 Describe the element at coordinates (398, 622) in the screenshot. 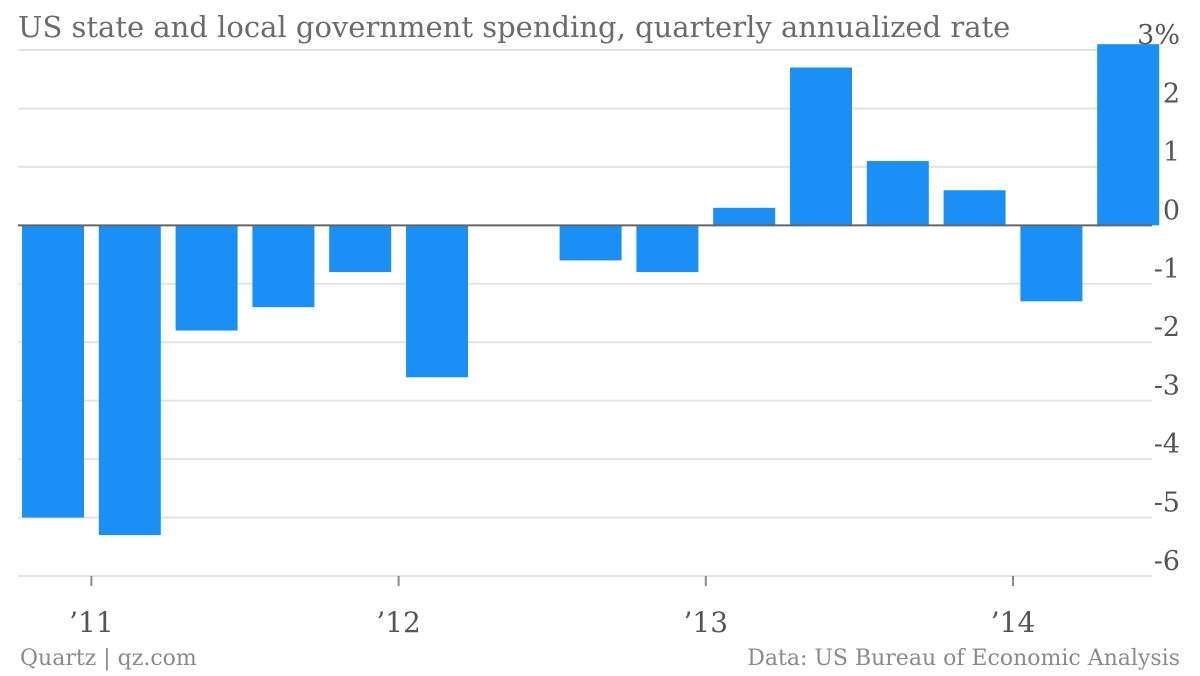

I see `x-tick-label: ’12` at that location.